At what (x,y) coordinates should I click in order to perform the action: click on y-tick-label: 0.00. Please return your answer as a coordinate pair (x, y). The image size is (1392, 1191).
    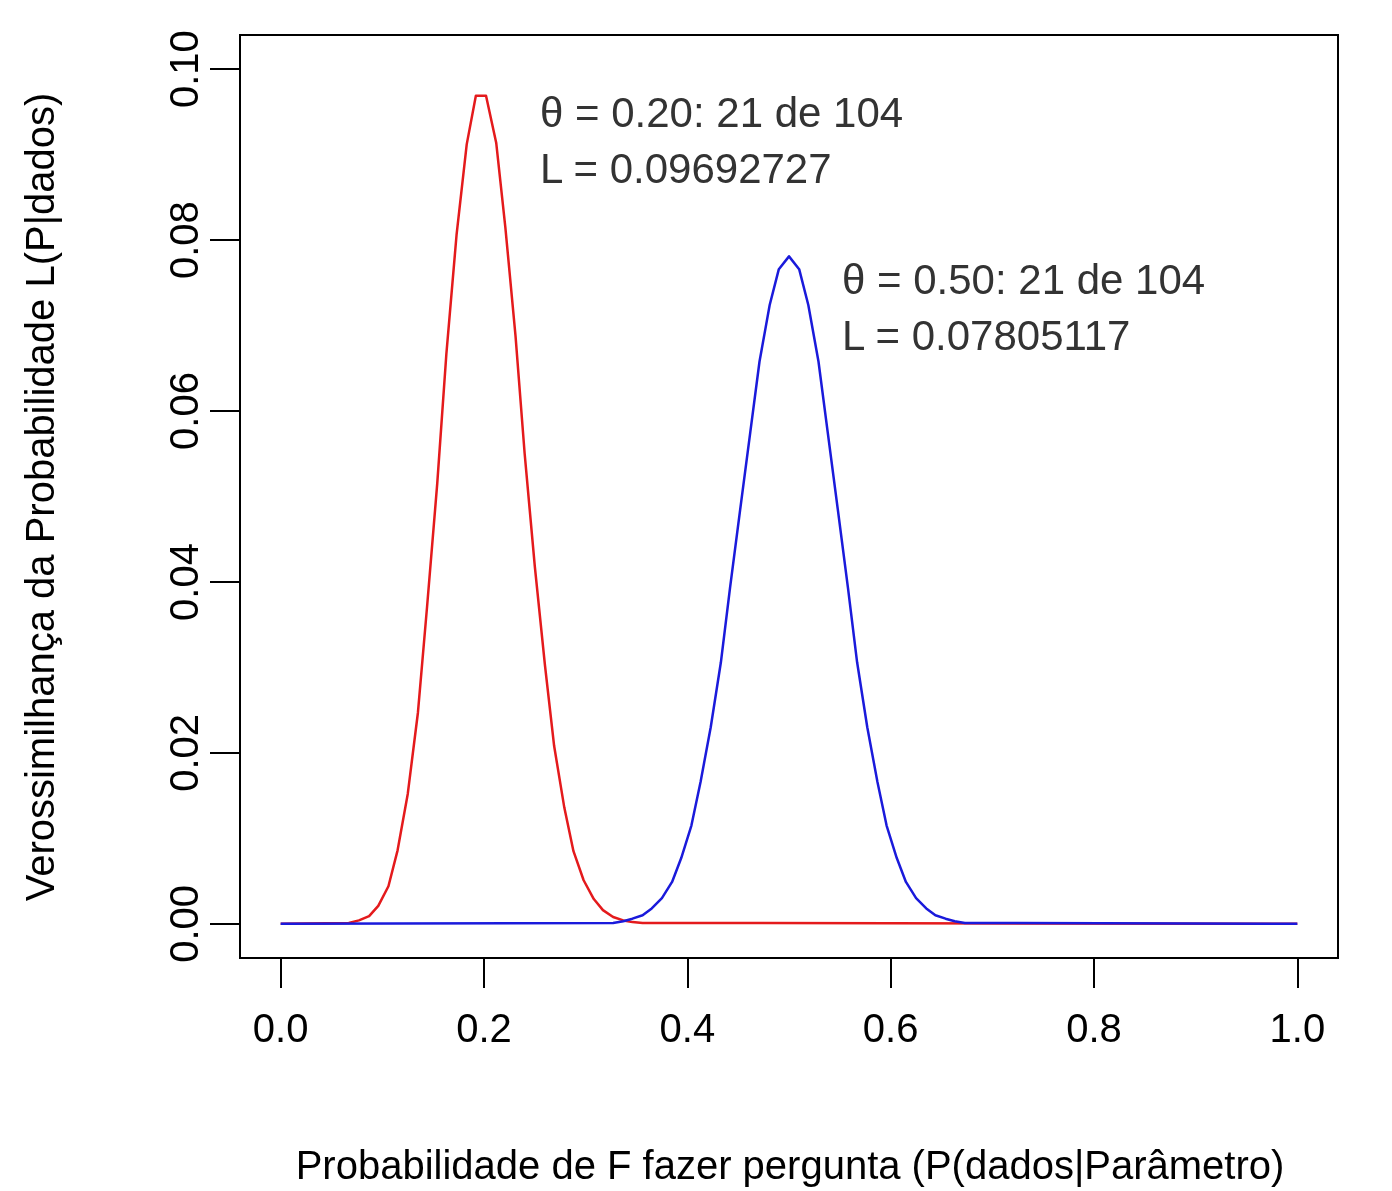
    Looking at the image, I should click on (184, 923).